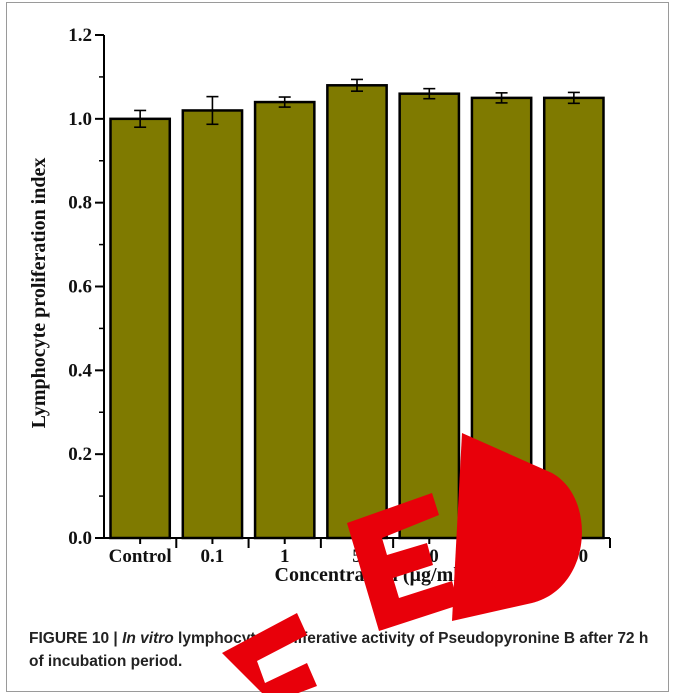  What do you see at coordinates (360, 552) in the screenshot?
I see `x-ticks-layer: Control 0.1 1 5 10 50 100` at bounding box center [360, 552].